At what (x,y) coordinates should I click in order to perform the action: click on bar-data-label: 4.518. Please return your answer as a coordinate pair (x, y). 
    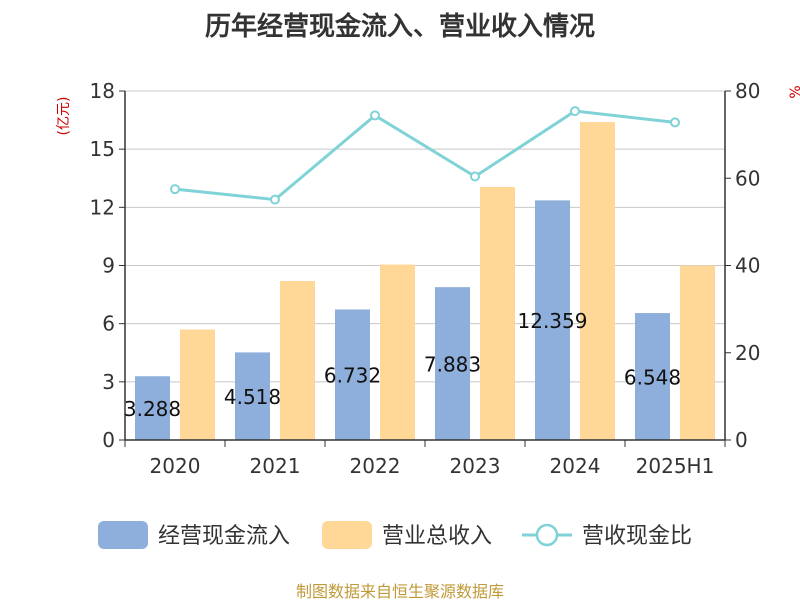
    Looking at the image, I should click on (252, 397).